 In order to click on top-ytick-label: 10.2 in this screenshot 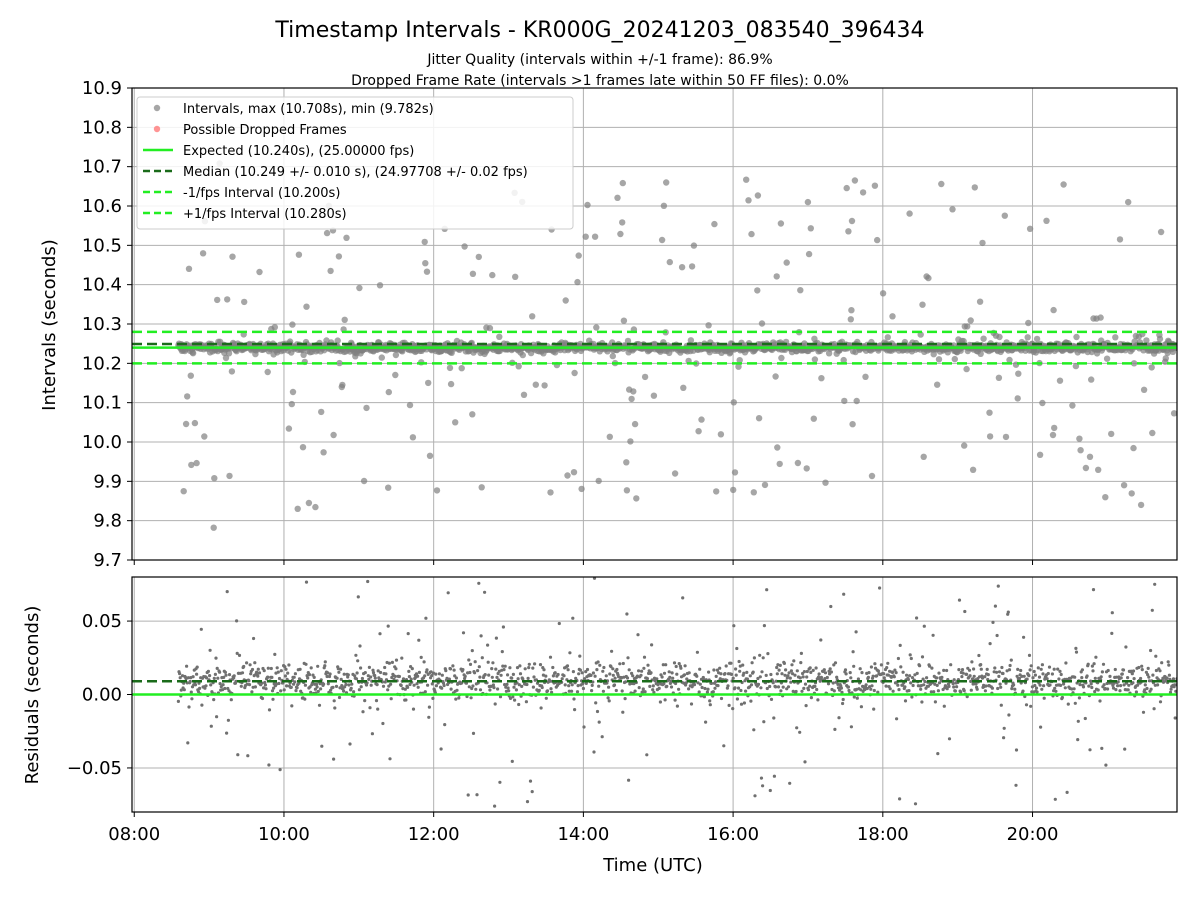, I will do `click(102, 363)`.